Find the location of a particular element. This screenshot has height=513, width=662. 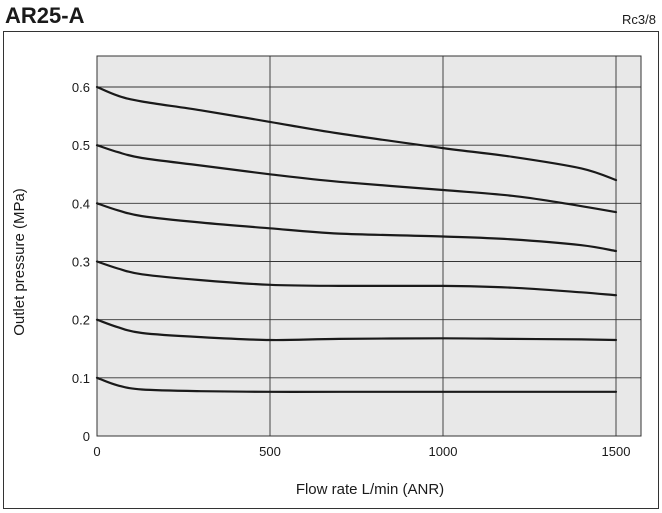

y-tick-label: 0.5 is located at coordinates (81, 145).